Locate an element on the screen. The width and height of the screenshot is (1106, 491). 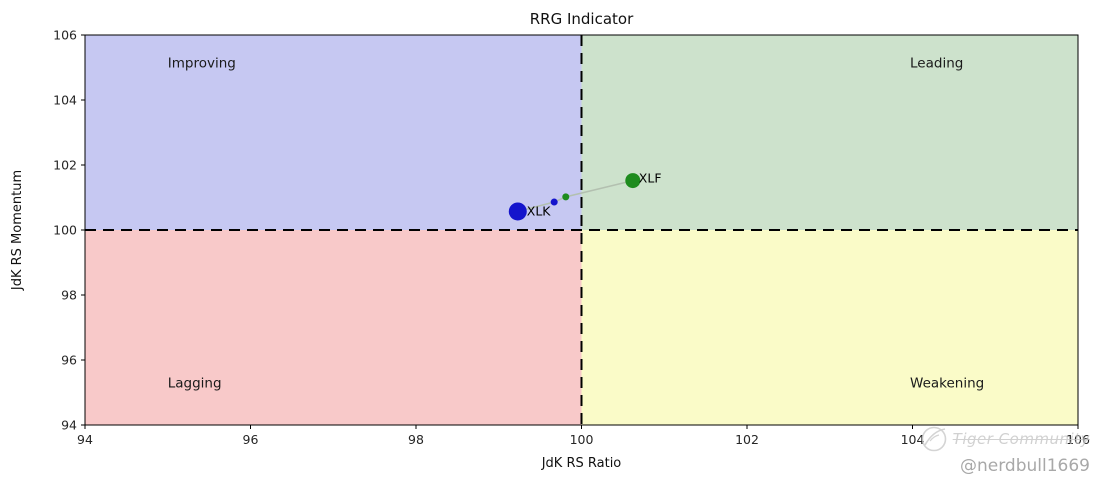
quadrant-label-improving: Improving is located at coordinates (202, 64).